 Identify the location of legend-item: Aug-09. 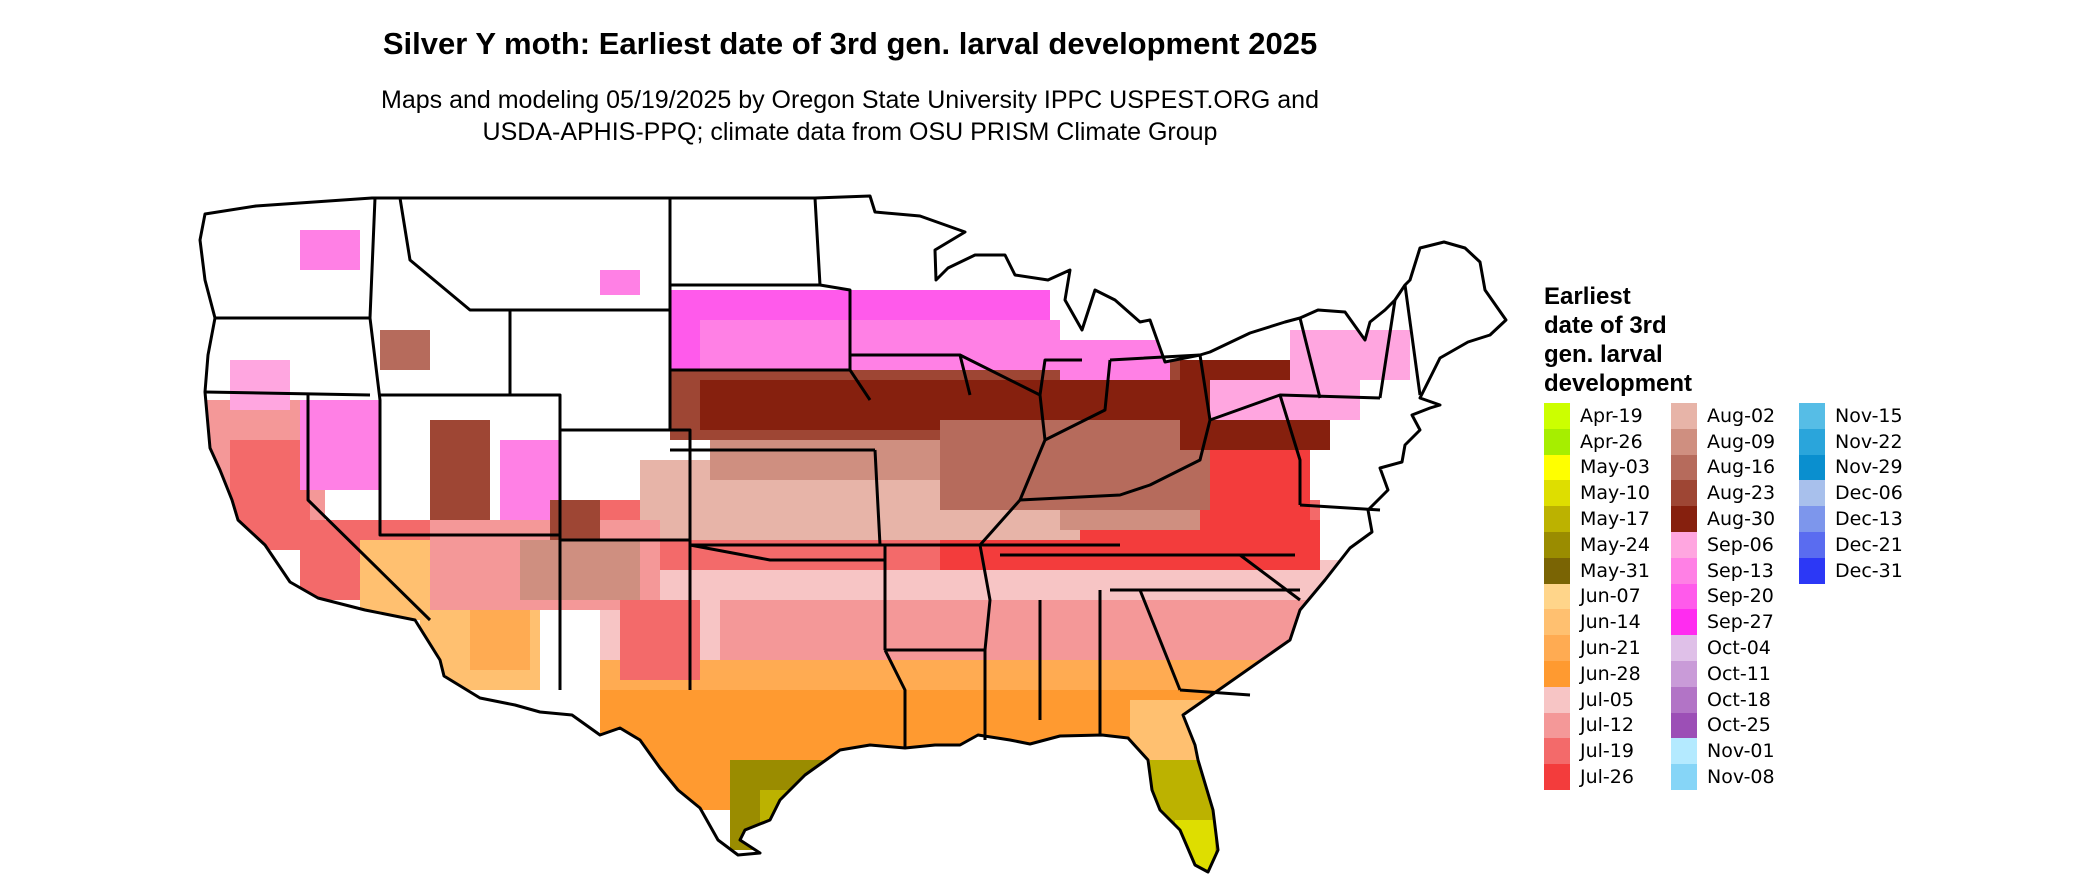
(1723, 441).